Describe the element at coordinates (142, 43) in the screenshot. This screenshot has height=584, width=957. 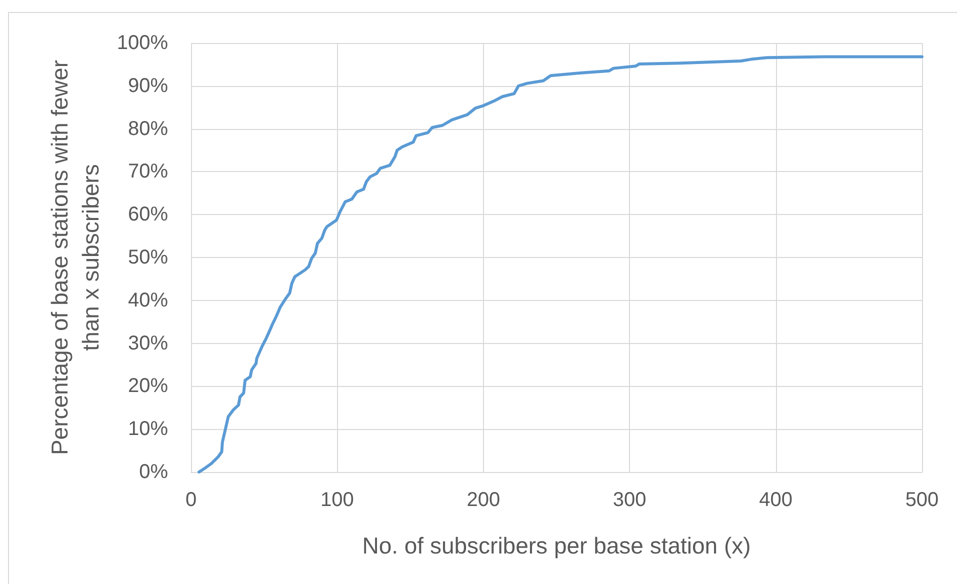
I see `y-tick-label: 100%` at that location.